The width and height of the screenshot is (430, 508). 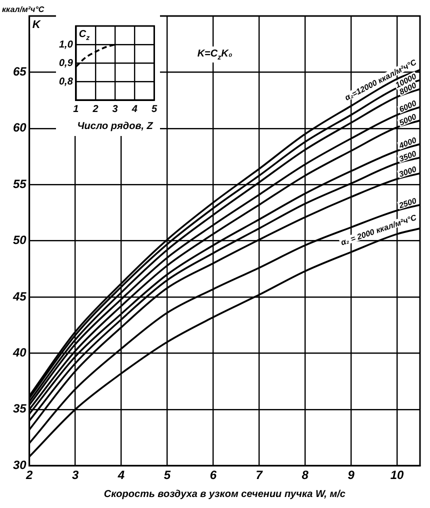 What do you see at coordinates (19, 127) in the screenshot?
I see `y-tick-label: 60` at bounding box center [19, 127].